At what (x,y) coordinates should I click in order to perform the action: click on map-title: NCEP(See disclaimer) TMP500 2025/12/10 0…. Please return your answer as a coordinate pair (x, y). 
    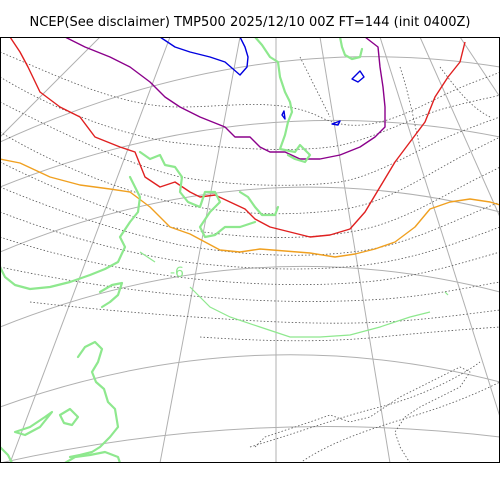
    Looking at the image, I should click on (250, 22).